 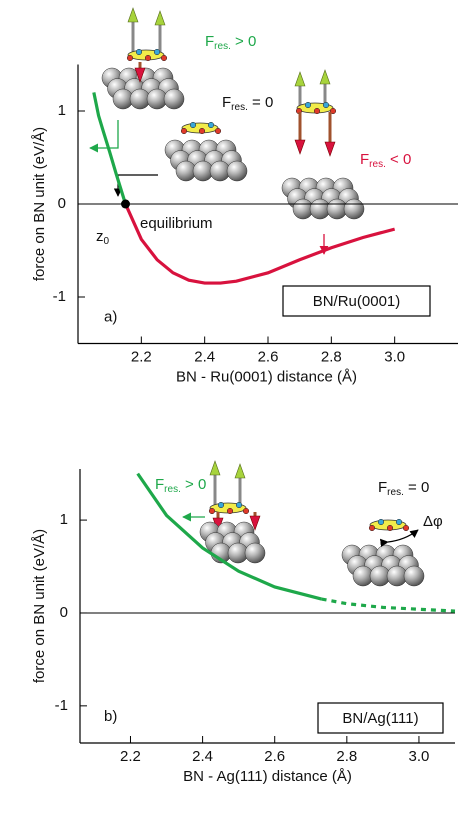 What do you see at coordinates (110, 716) in the screenshot?
I see `panel-label: b)` at bounding box center [110, 716].